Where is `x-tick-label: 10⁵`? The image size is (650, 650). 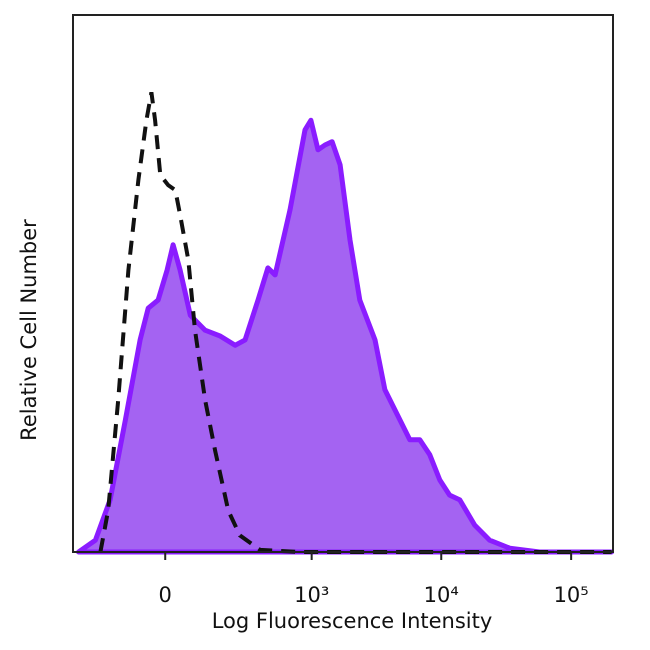 x-tick-label: 10⁵ is located at coordinates (571, 595).